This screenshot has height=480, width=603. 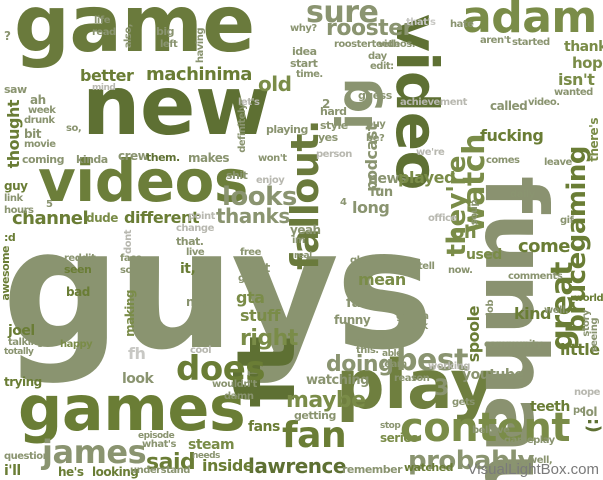 I want to click on word-hours: hours, so click(x=19, y=210).